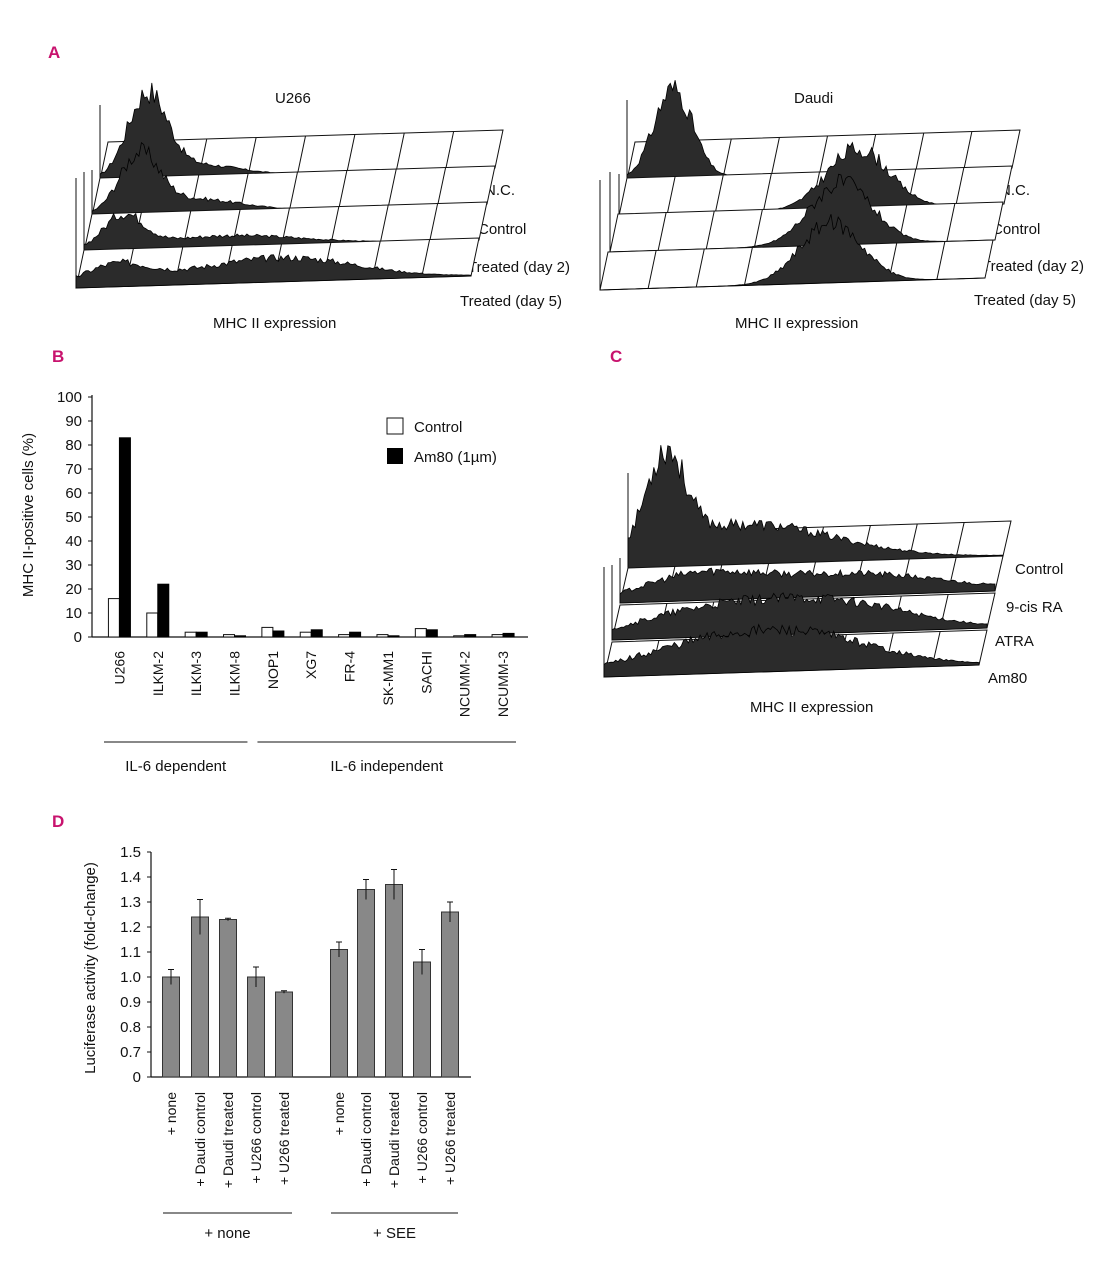 The image size is (1100, 1280). What do you see at coordinates (73, 517) in the screenshot?
I see `b-y-tick-label: 50` at bounding box center [73, 517].